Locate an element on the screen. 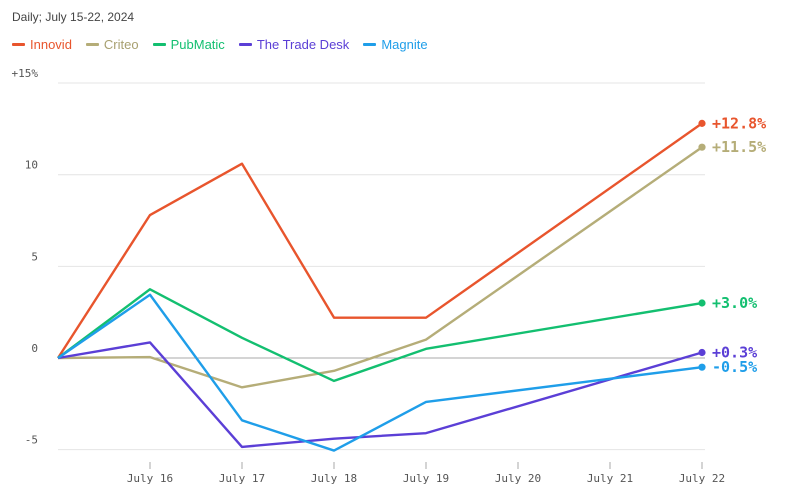 The height and width of the screenshot is (498, 795). y-tick-label: 5 is located at coordinates (34, 256).